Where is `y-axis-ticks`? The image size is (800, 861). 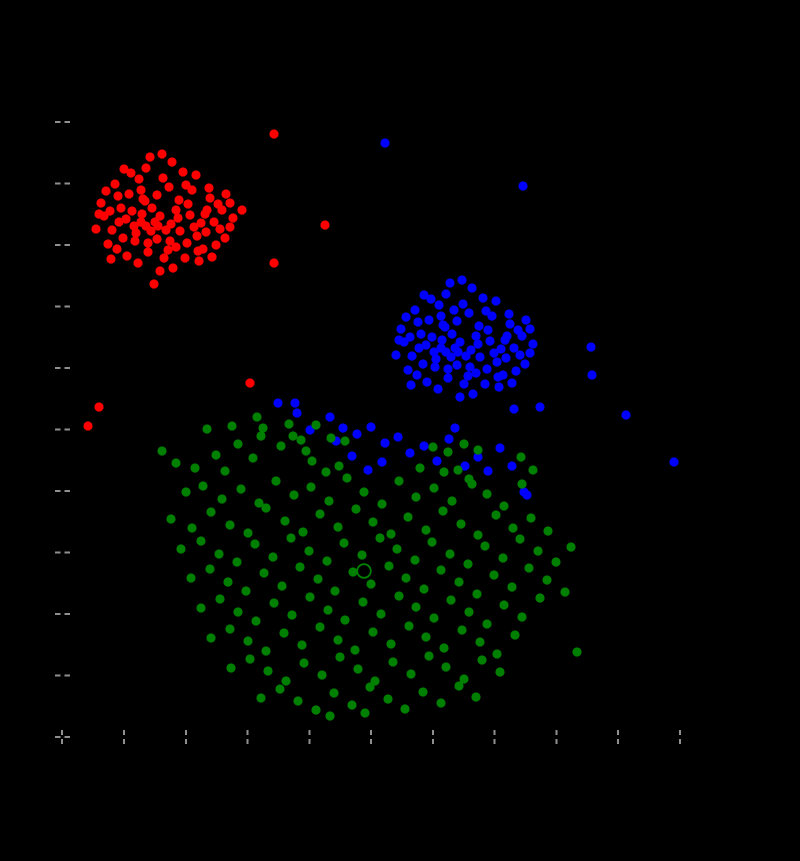 y-axis-ticks is located at coordinates (62, 429).